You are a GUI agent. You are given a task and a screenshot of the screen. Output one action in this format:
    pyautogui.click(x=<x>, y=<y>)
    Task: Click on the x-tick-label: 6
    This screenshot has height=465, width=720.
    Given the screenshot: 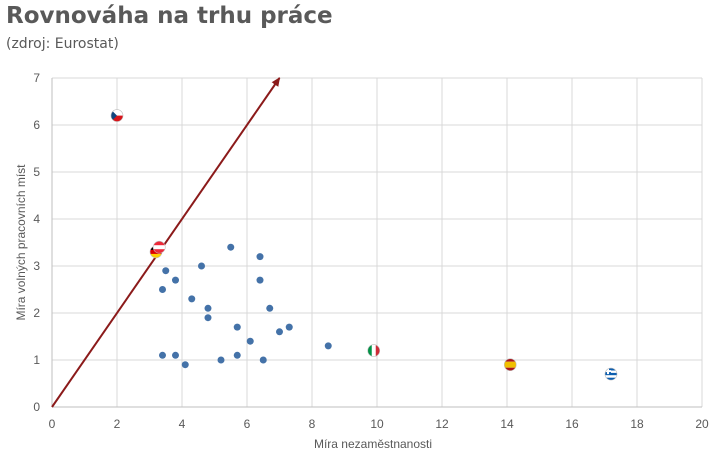 What is the action you would take?
    pyautogui.click(x=247, y=424)
    